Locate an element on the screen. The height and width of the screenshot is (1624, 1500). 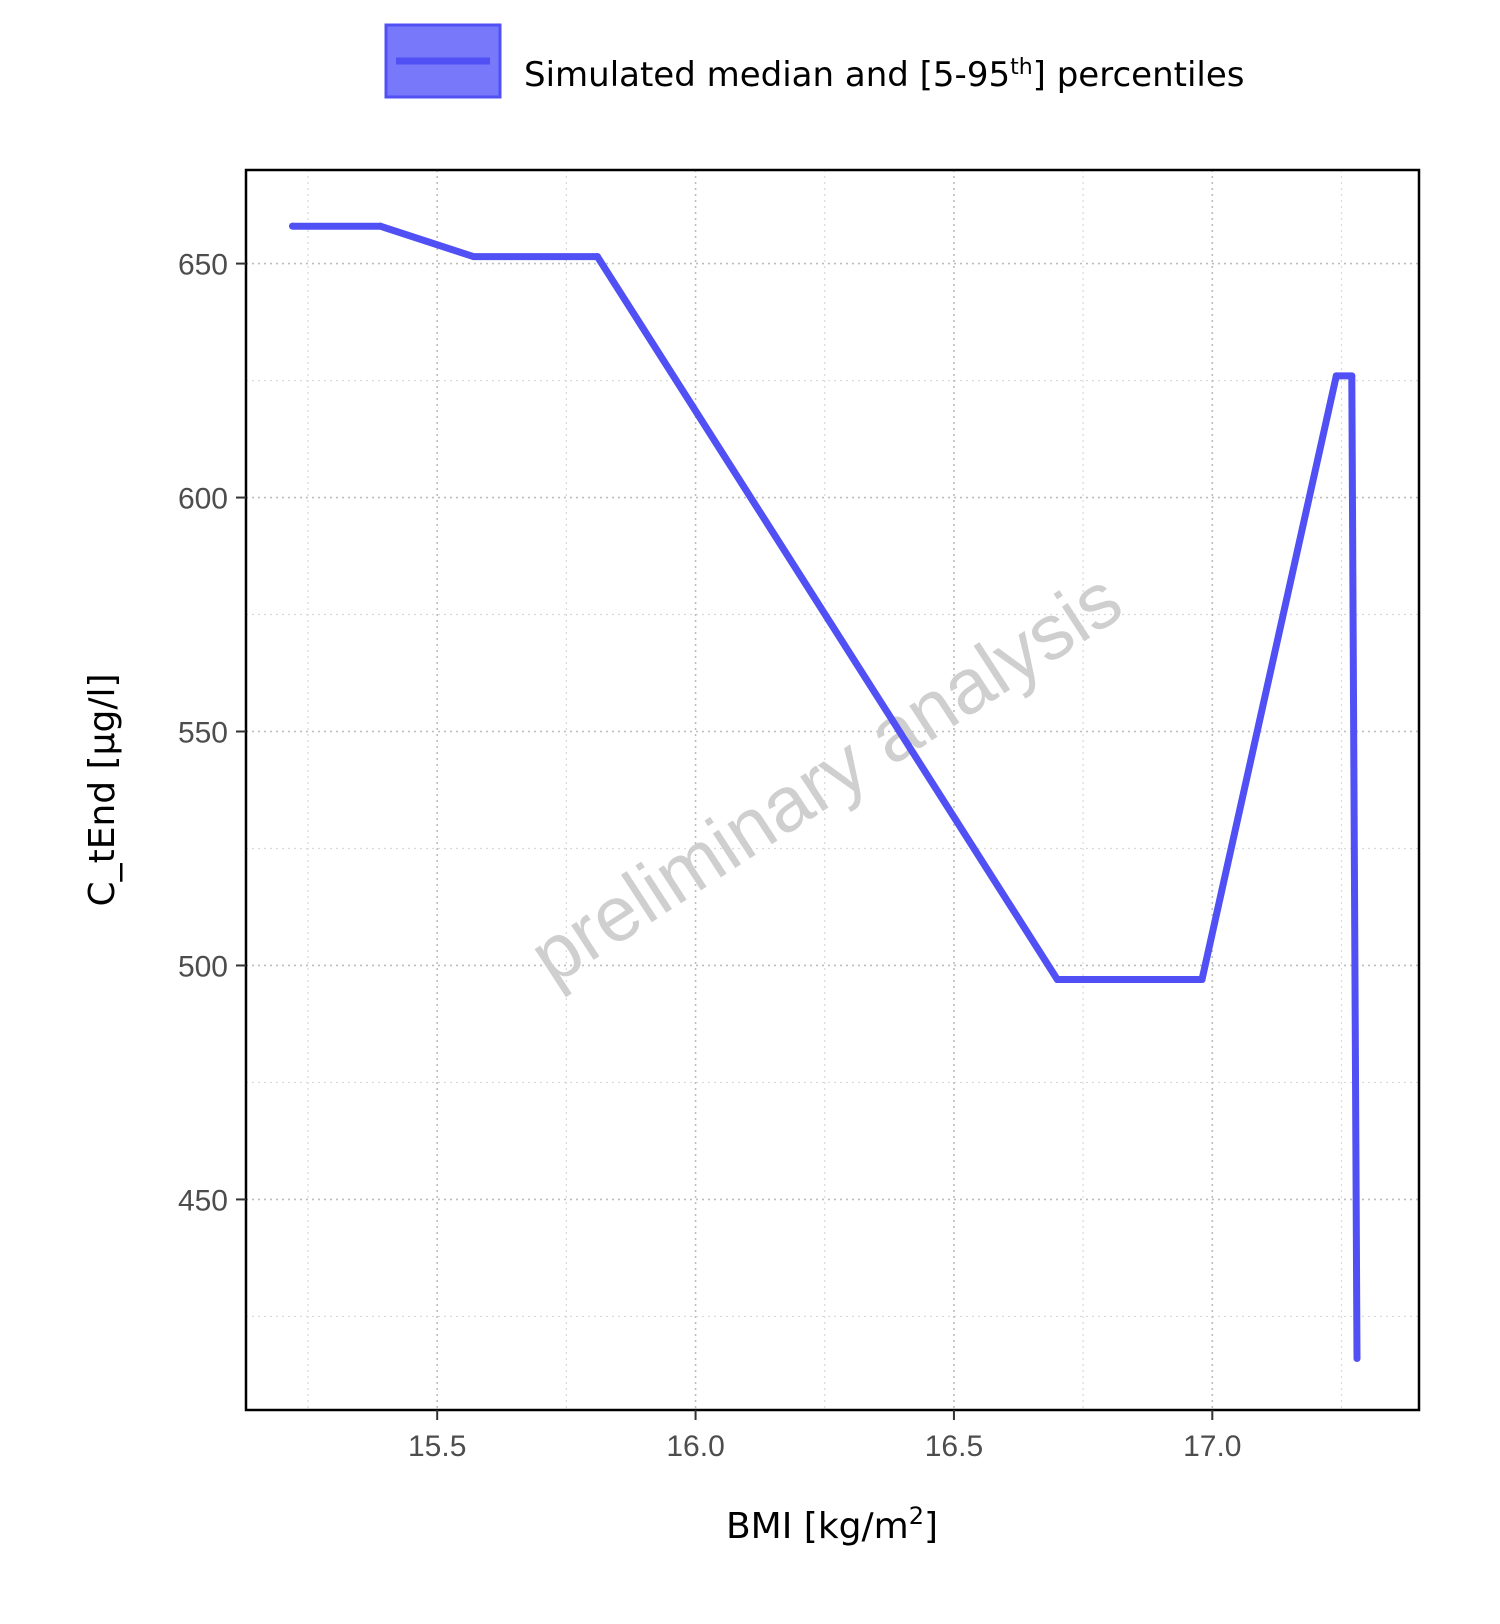
y-tick-label: 450 is located at coordinates (203, 1200).